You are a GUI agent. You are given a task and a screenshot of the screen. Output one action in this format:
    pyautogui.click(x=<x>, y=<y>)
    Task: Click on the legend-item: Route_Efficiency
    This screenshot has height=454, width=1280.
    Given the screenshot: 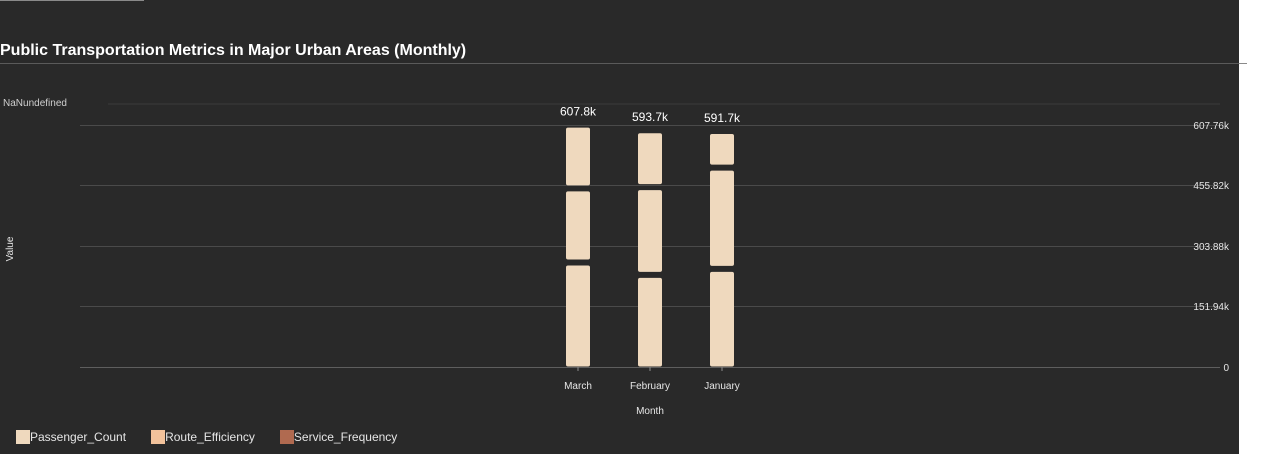 What is the action you would take?
    pyautogui.click(x=203, y=437)
    